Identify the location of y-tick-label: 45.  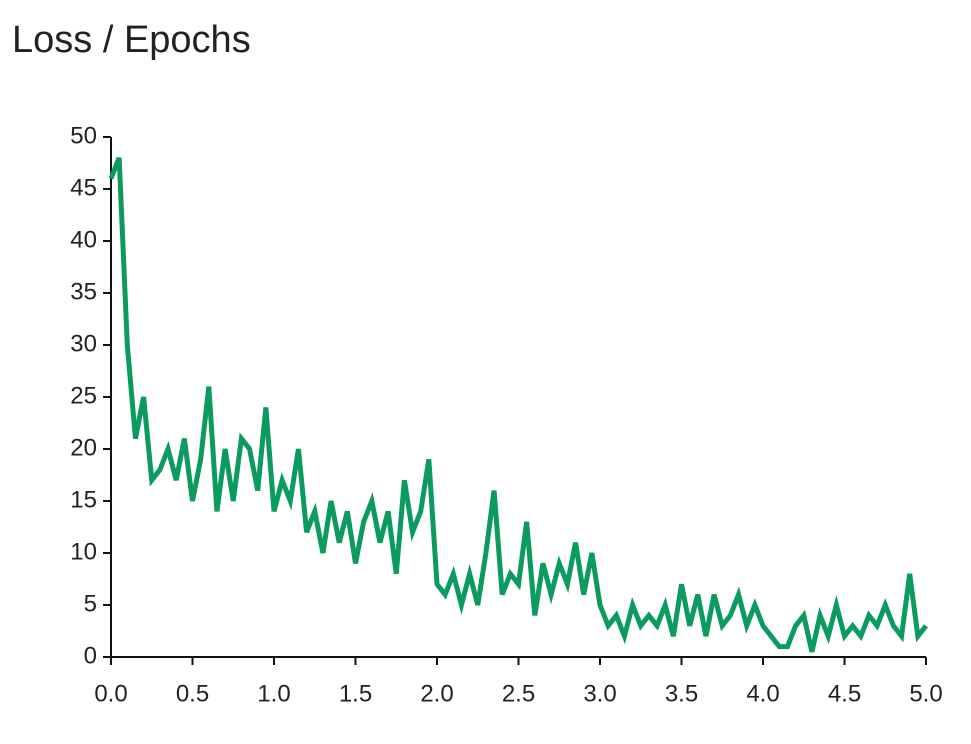
(83, 187).